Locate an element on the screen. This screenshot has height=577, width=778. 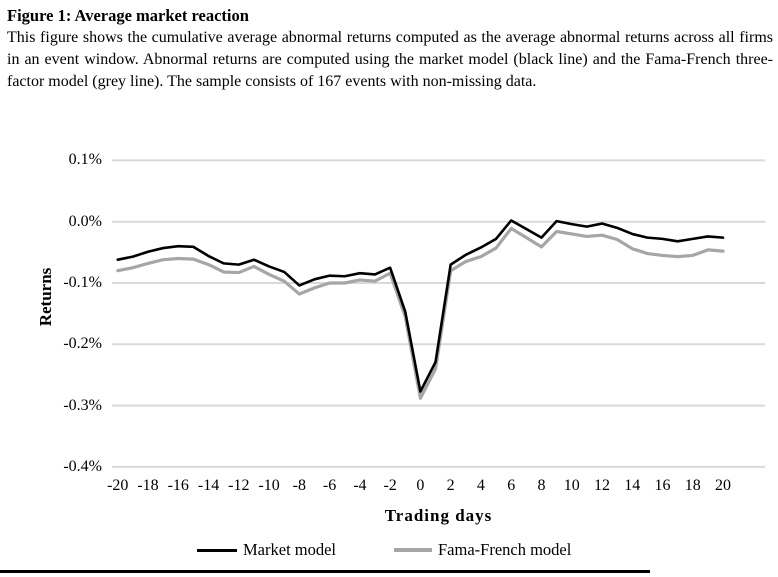
legend-swatch-market-model is located at coordinates (217, 550).